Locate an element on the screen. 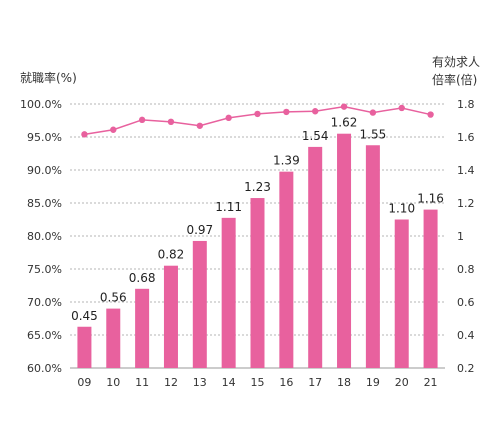 The height and width of the screenshot is (433, 500). line-series is located at coordinates (257, 120).